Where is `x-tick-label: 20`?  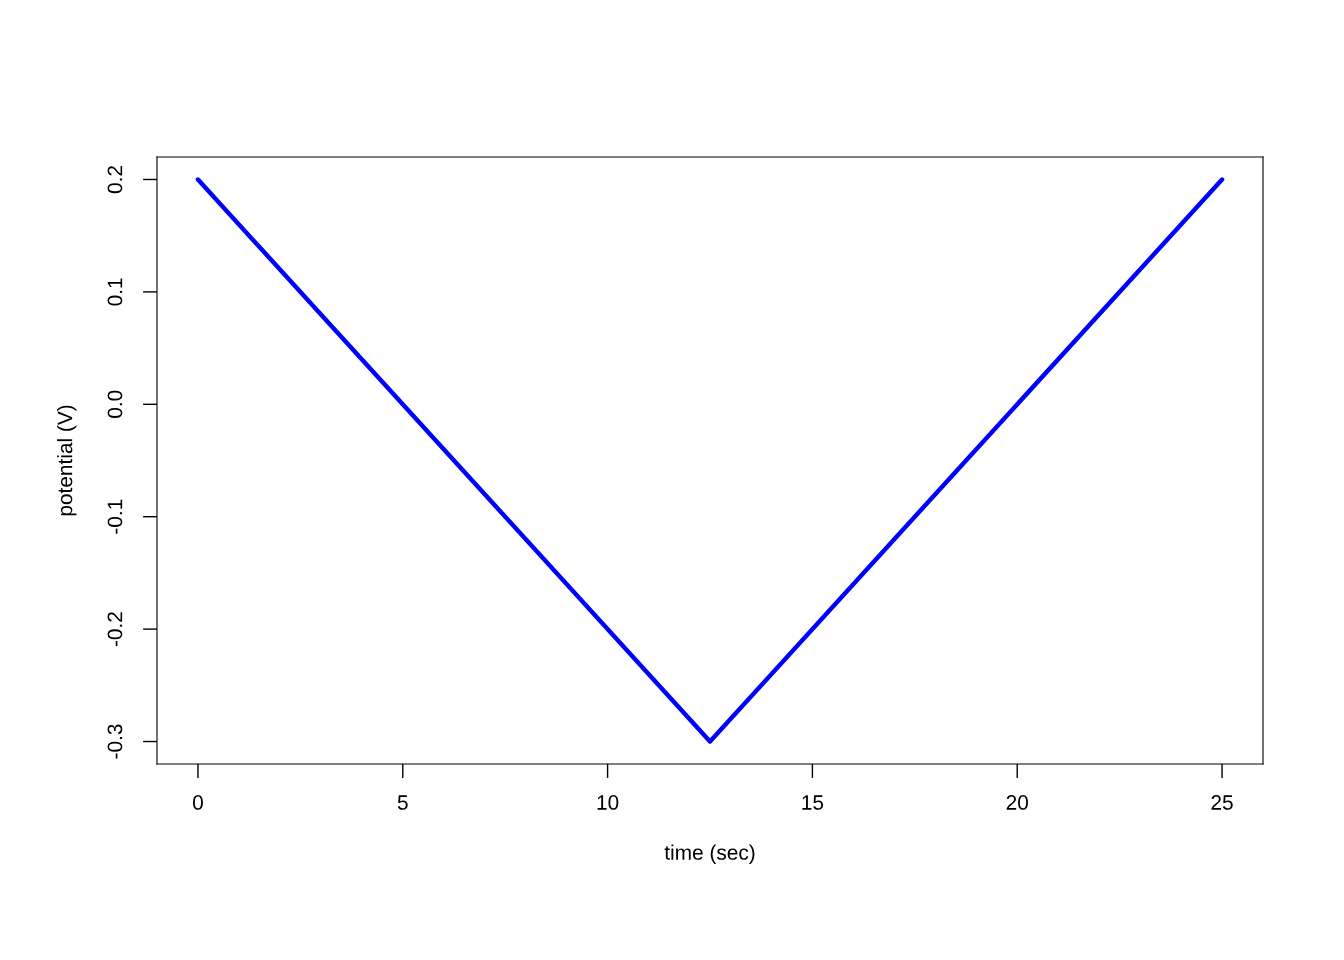
x-tick-label: 20 is located at coordinates (1017, 802).